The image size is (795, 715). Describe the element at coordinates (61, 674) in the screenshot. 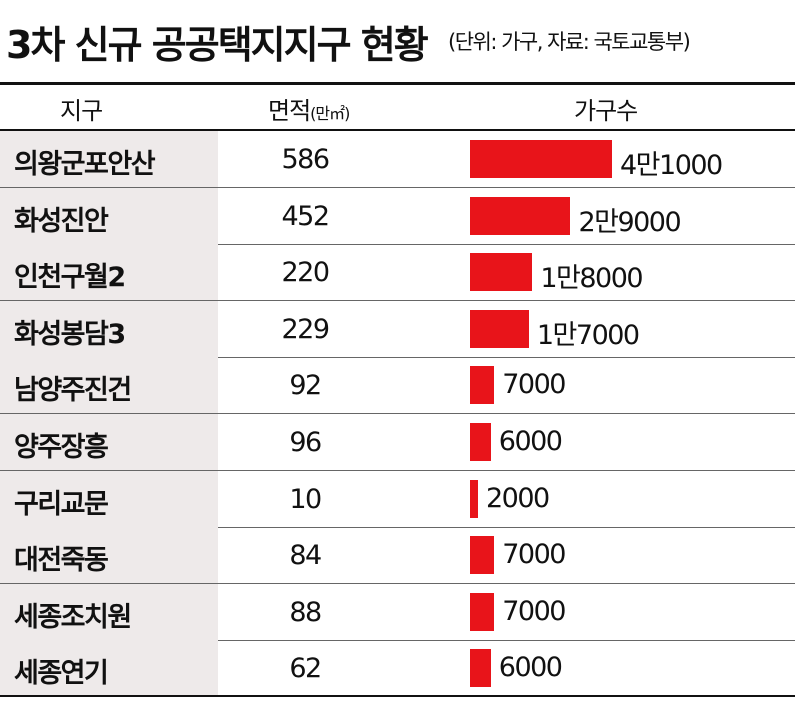

I see `district-name: 세종연기` at that location.